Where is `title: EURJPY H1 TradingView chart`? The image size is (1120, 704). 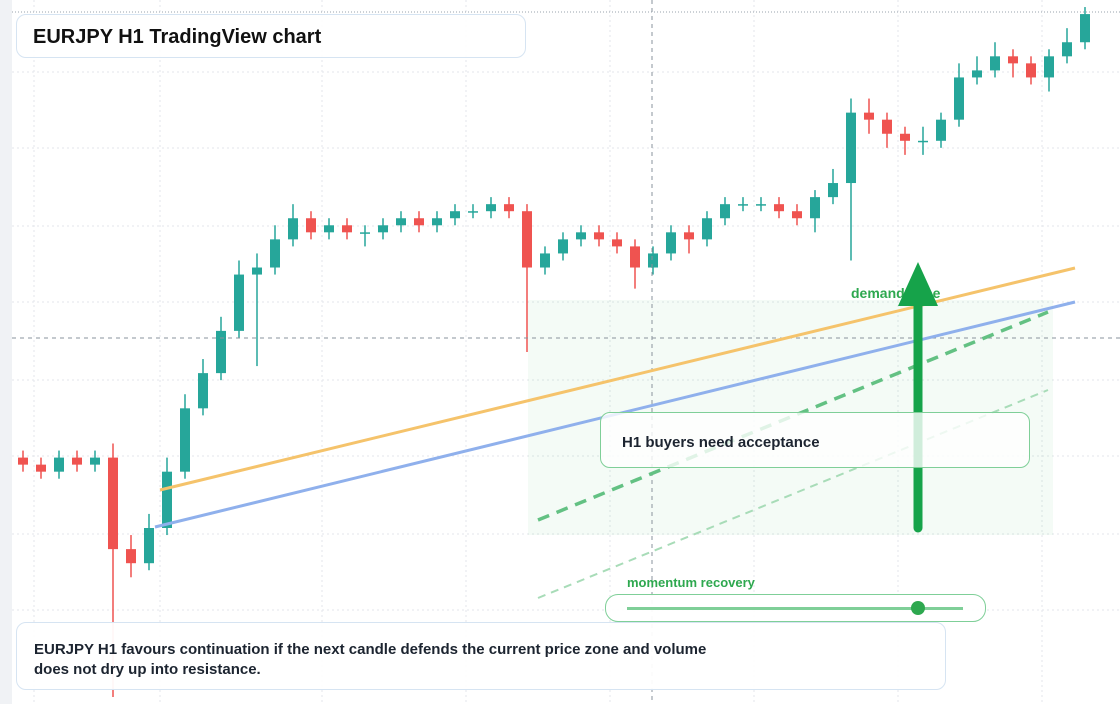 title: EURJPY H1 TradingView chart is located at coordinates (177, 37).